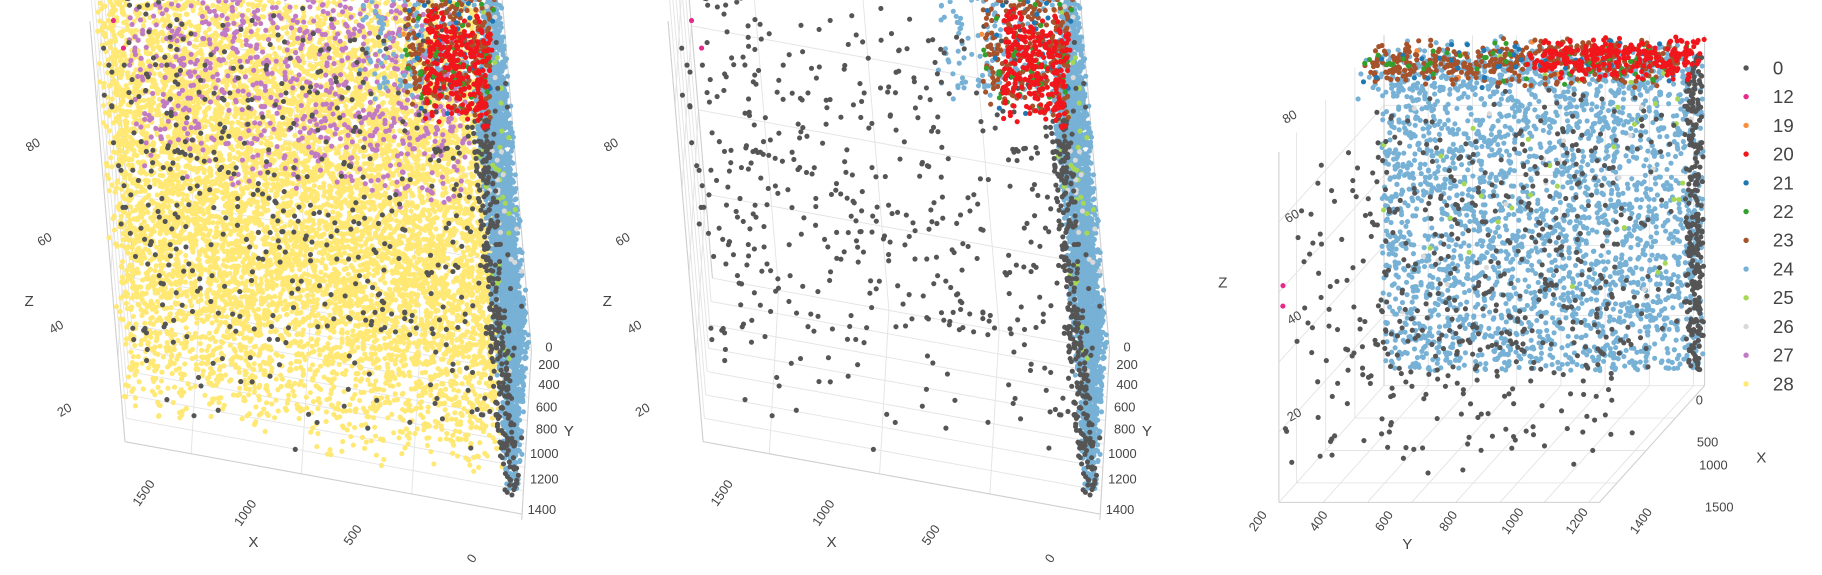  Describe the element at coordinates (118, 162) in the screenshot. I see `wall-gridline-y` at that location.